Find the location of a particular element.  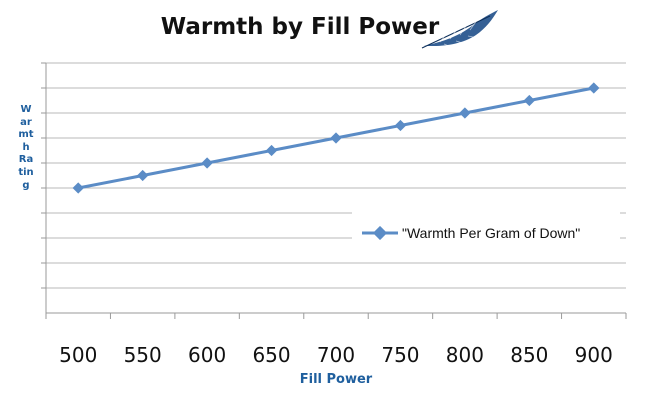

x-tick-label: 500 is located at coordinates (78, 355).